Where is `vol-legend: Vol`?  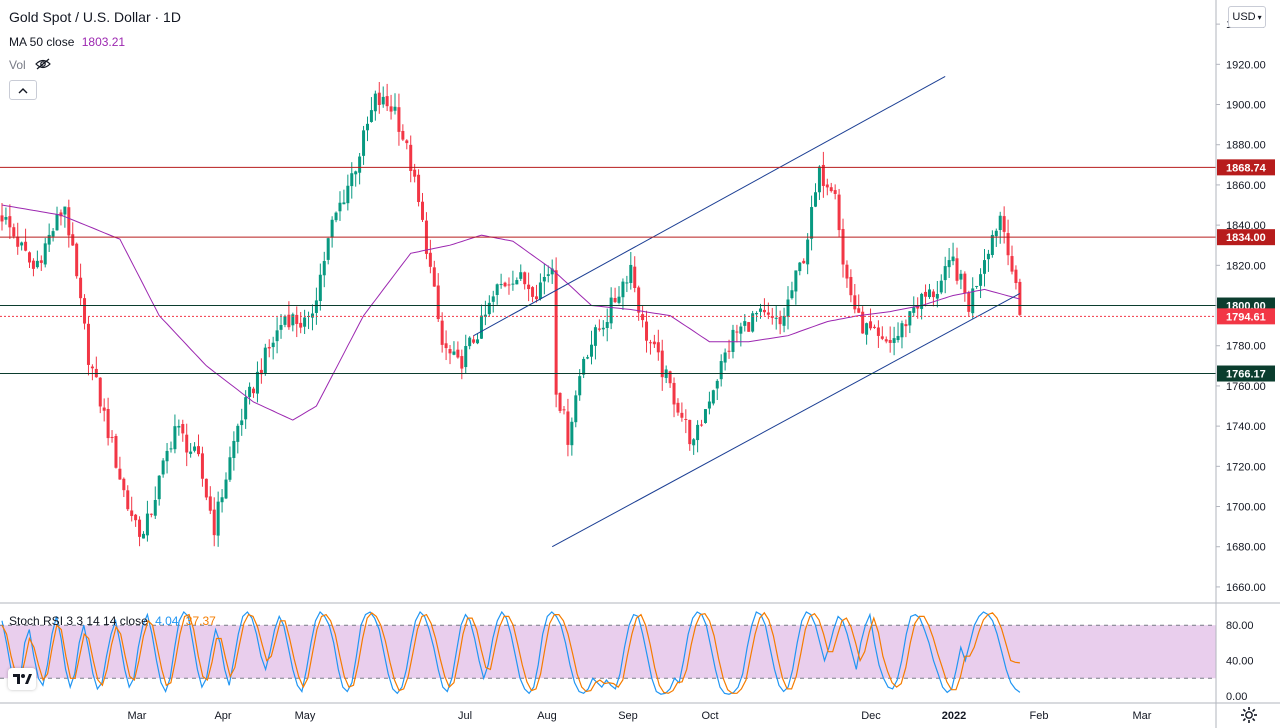
vol-legend: Vol is located at coordinates (30, 65).